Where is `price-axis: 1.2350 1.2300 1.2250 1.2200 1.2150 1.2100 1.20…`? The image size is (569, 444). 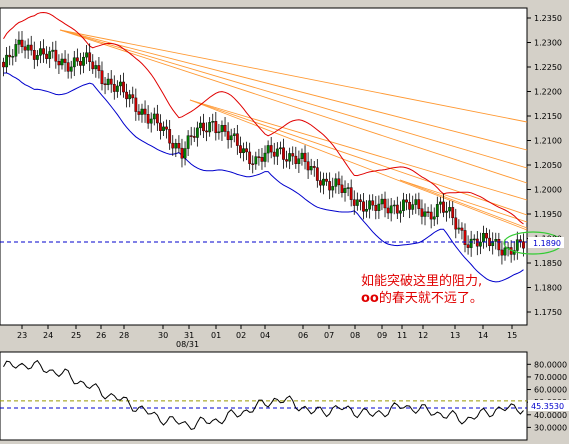 price-axis: 1.2350 1.2300 1.2250 1.2200 1.2150 1.2100 1.20… is located at coordinates (544, 165).